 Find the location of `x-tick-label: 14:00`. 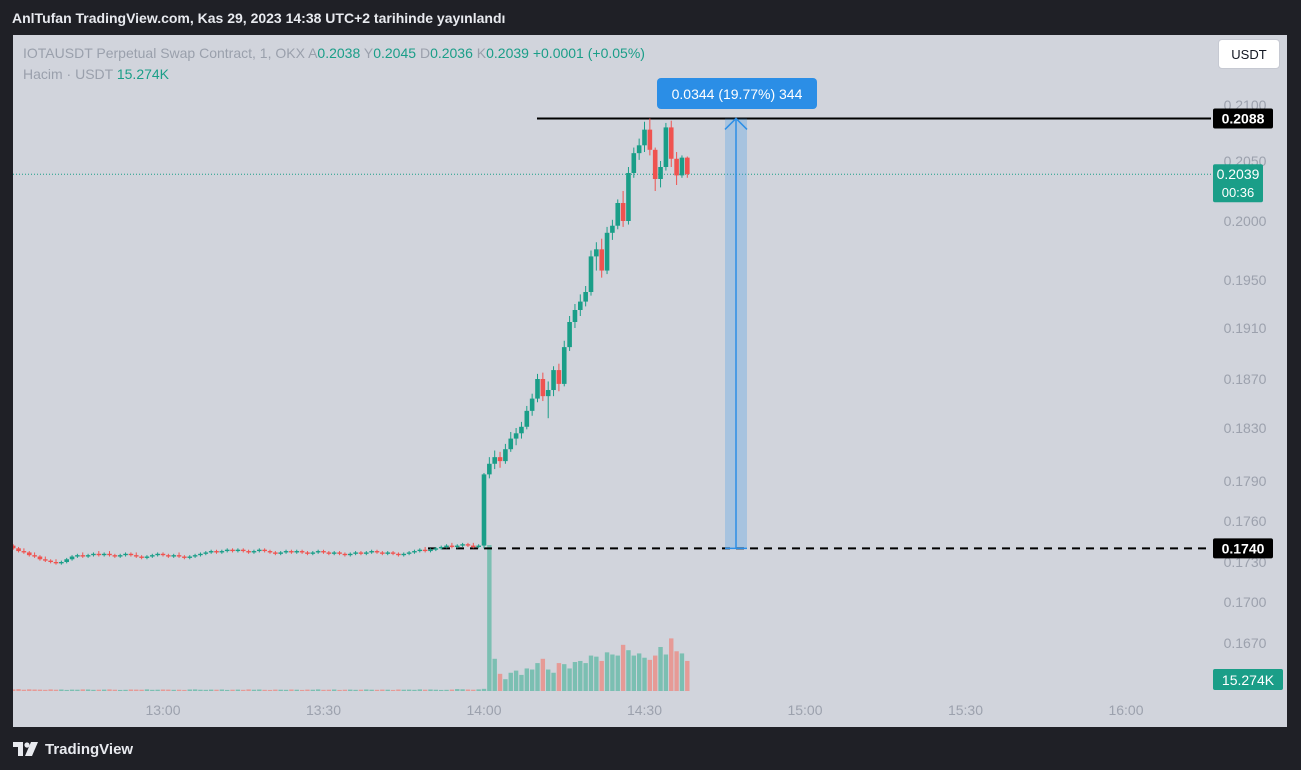

x-tick-label: 14:00 is located at coordinates (483, 710).